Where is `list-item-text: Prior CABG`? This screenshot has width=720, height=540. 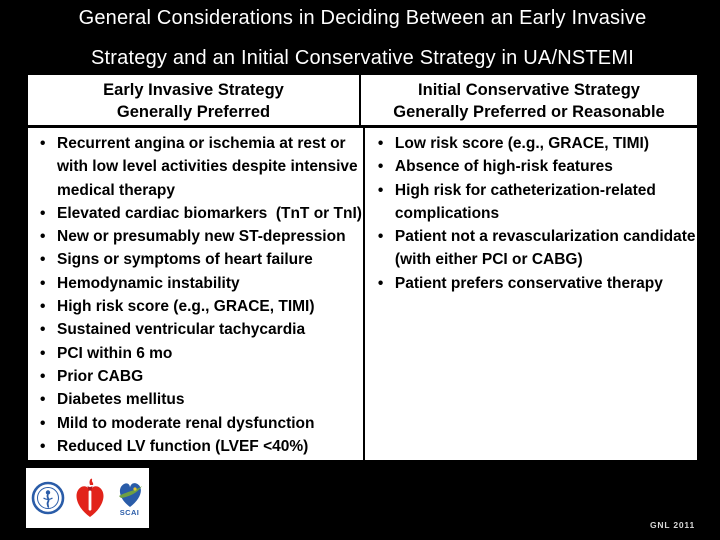 list-item-text: Prior CABG is located at coordinates (100, 376).